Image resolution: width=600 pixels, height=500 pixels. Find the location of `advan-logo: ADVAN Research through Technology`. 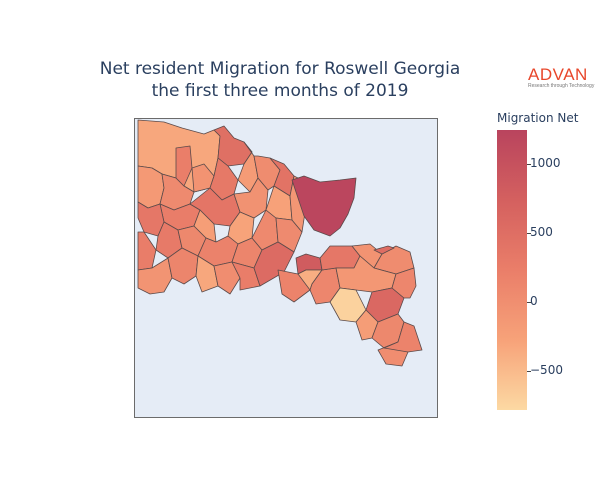

advan-logo: ADVAN Research through Technology is located at coordinates (563, 78).